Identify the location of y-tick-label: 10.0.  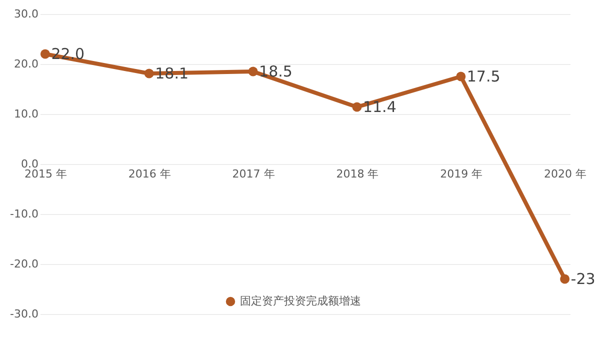
(26, 114).